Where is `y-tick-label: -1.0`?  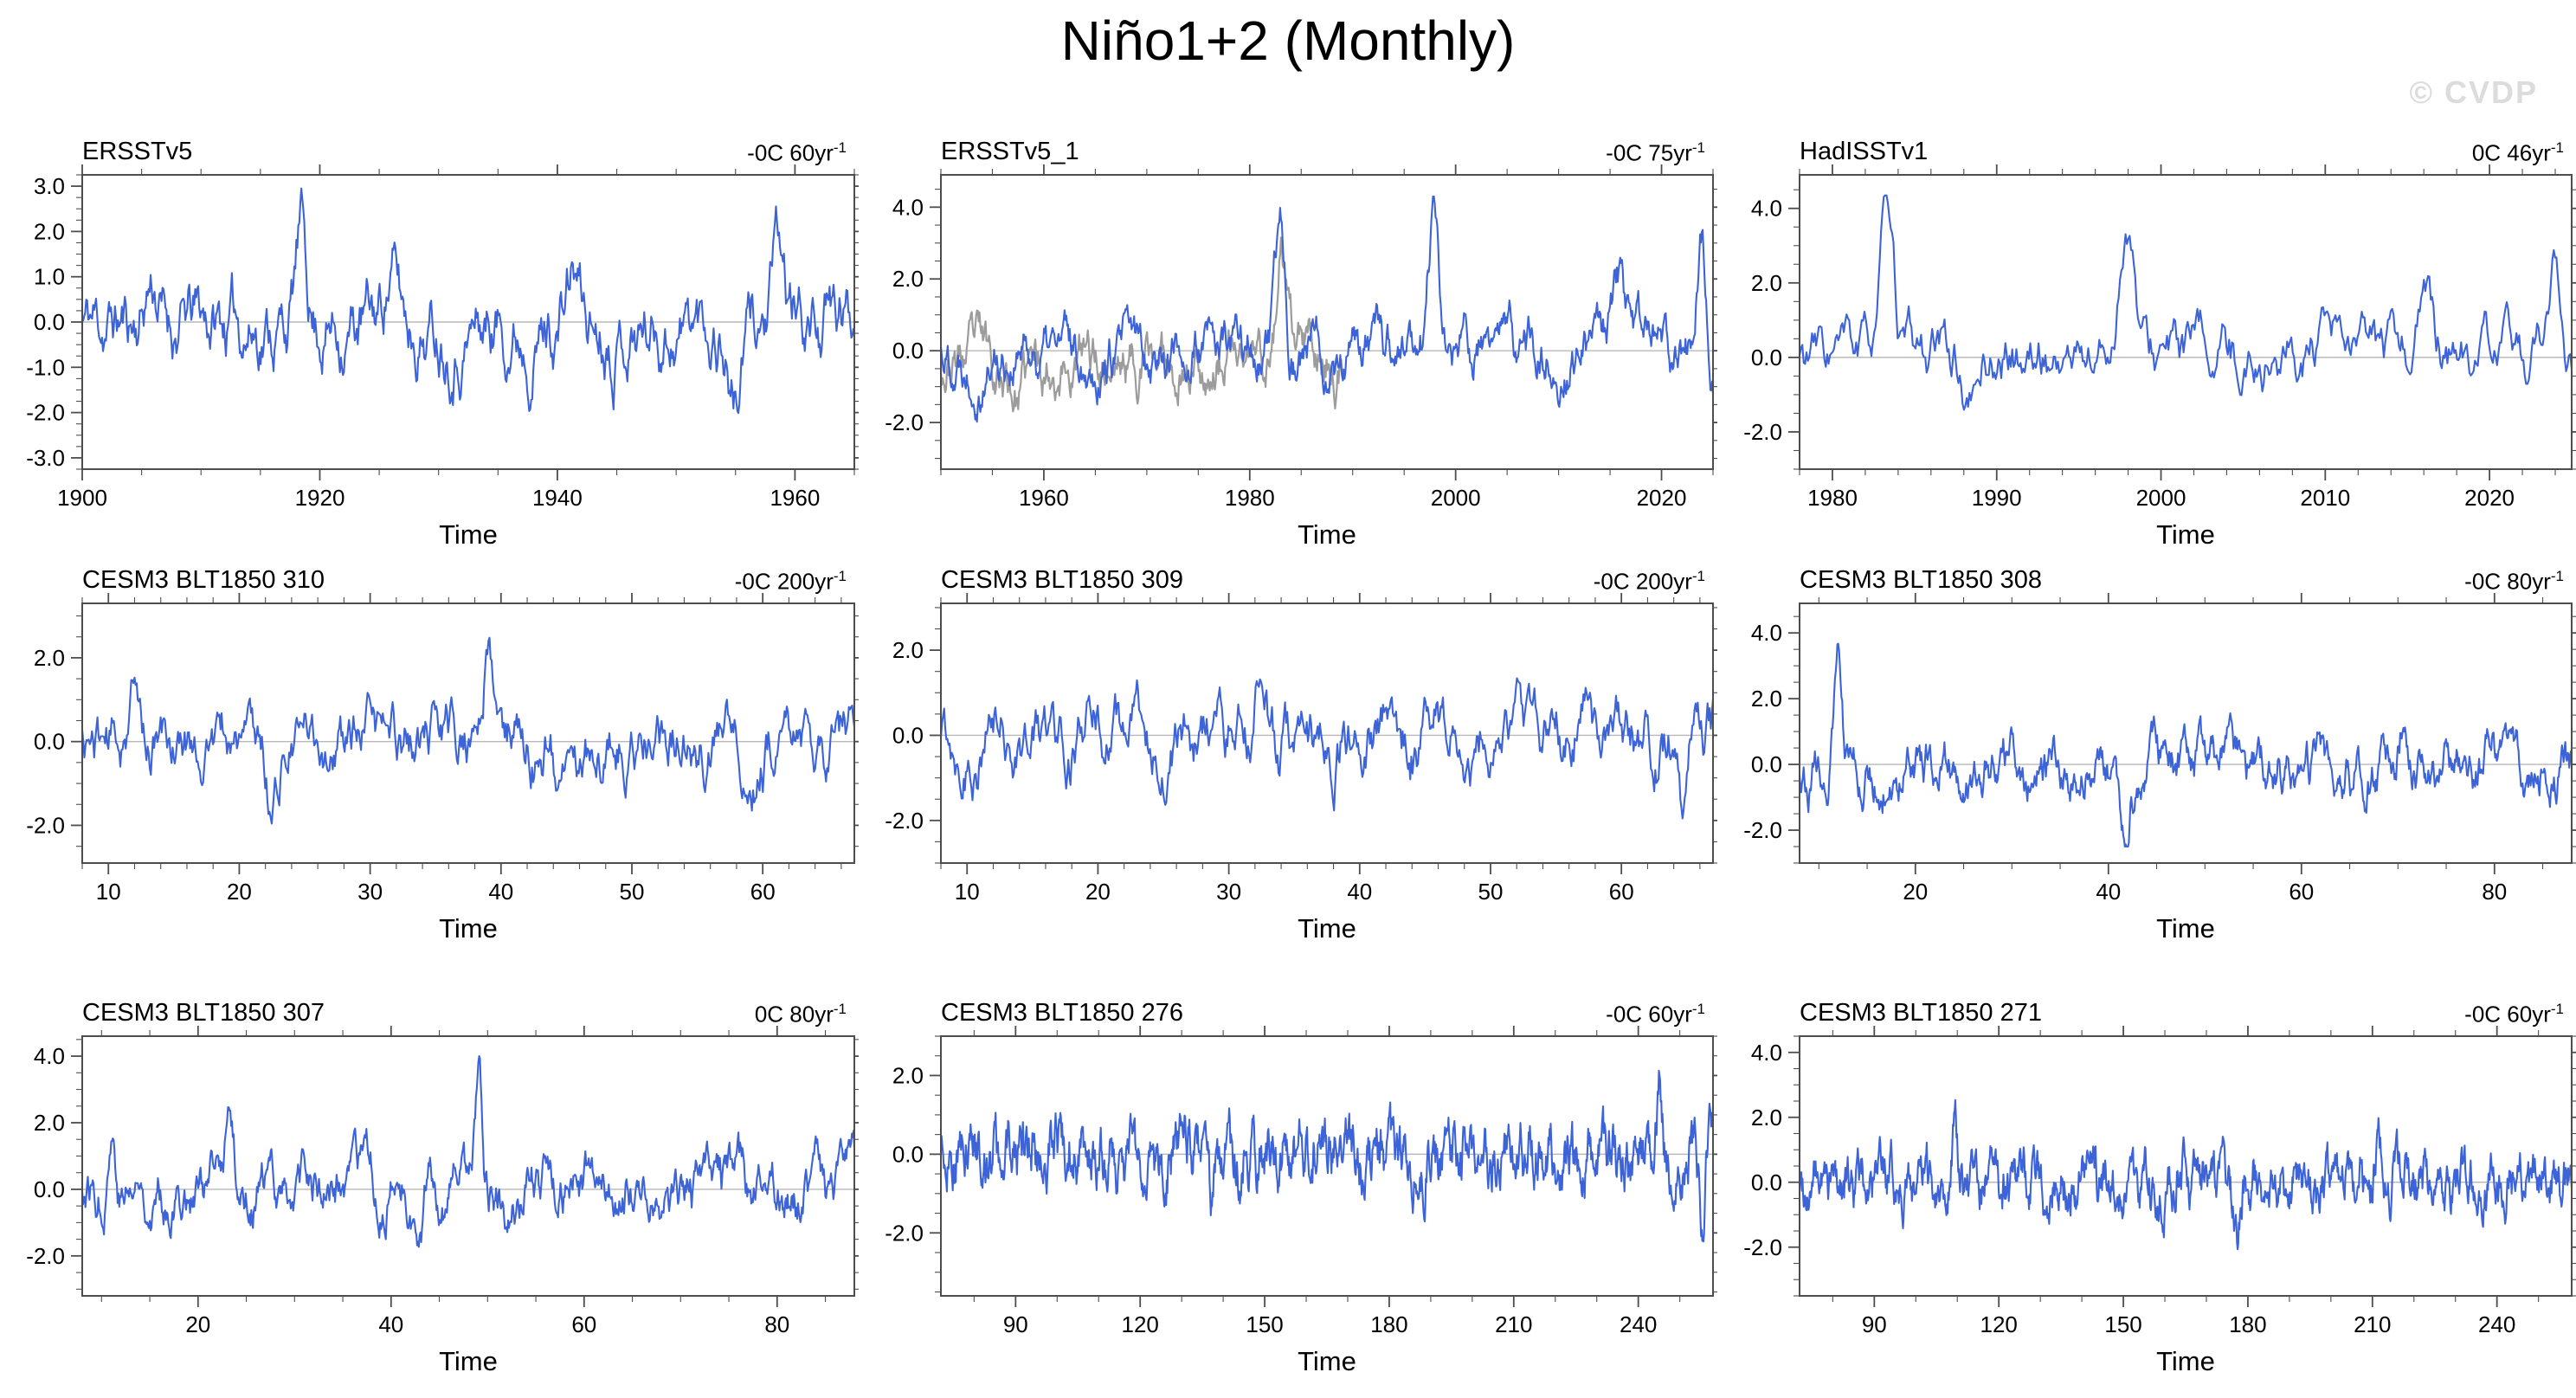
y-tick-label: -1.0 is located at coordinates (45, 367).